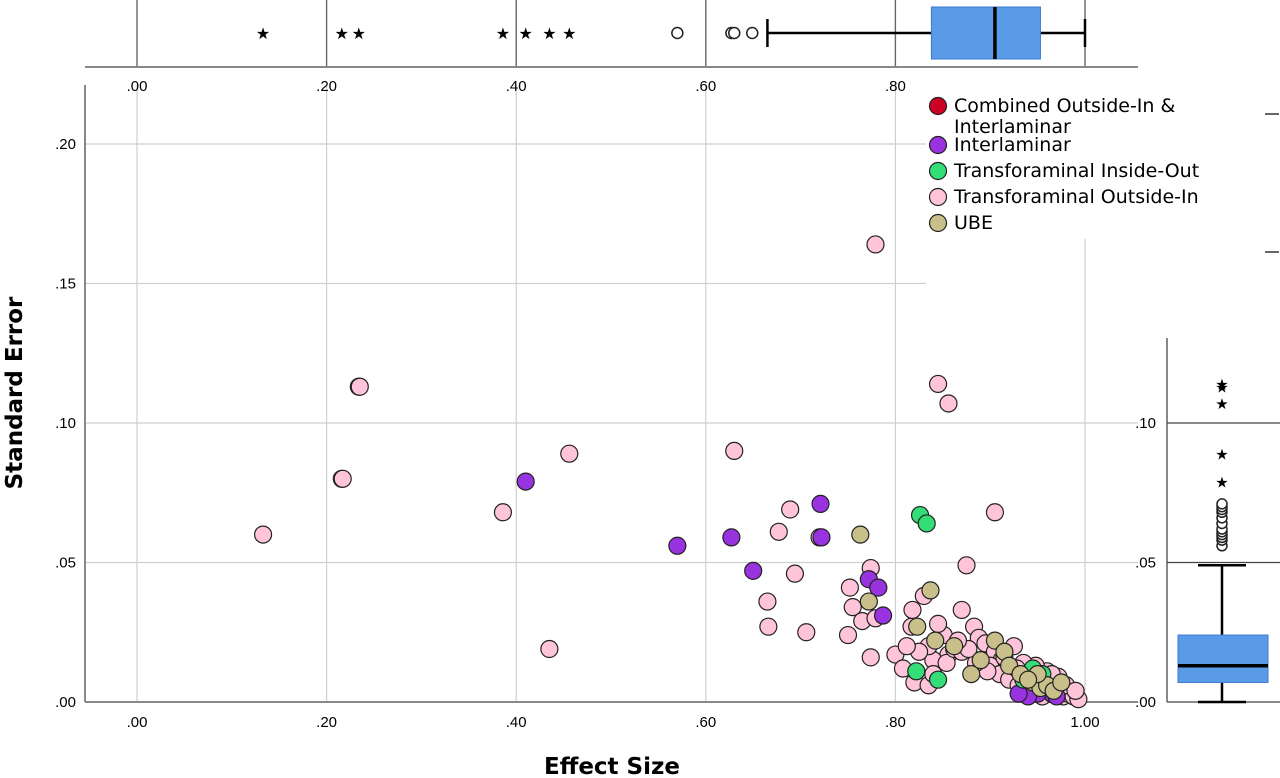 The height and width of the screenshot is (778, 1280). I want to click on x-tick-label: .20, so click(326, 722).